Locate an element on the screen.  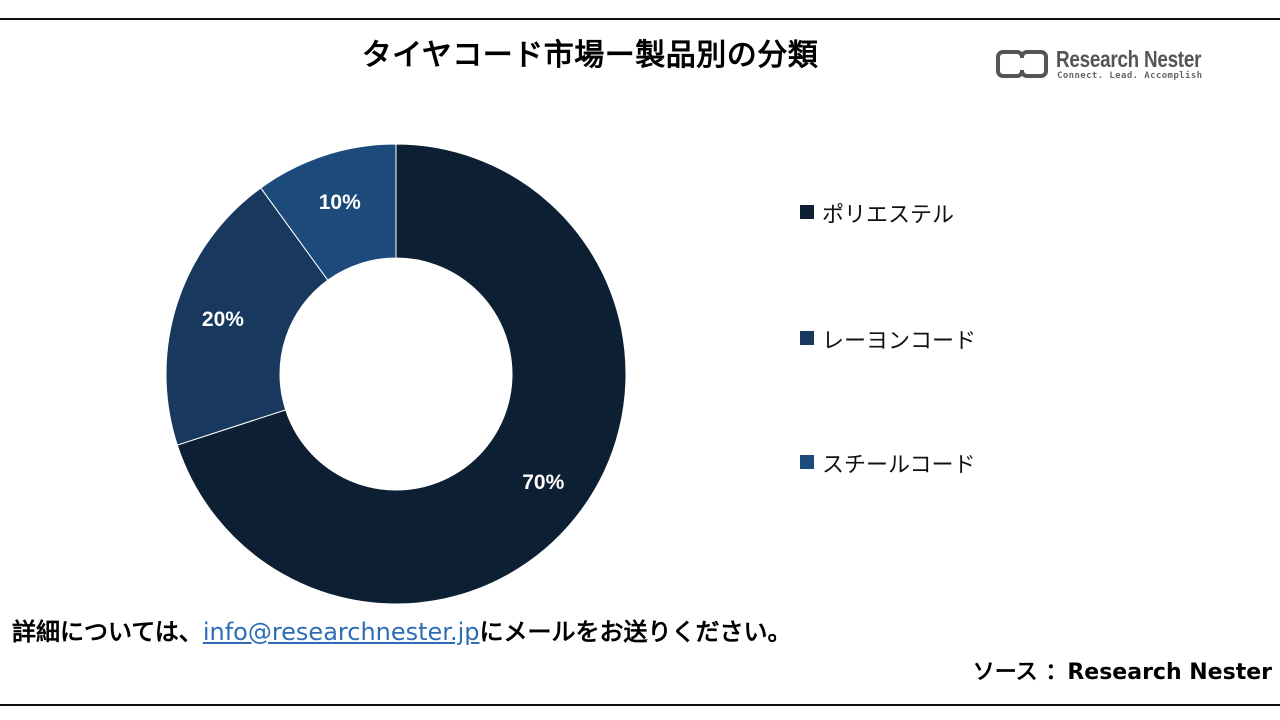
contact-note-prefix: 詳細については、 is located at coordinates (107, 632).